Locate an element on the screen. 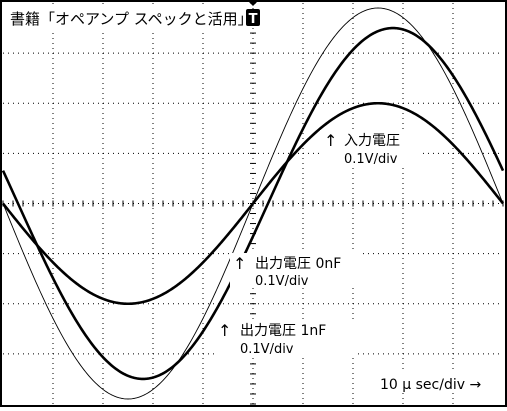 The height and width of the screenshot is (411, 507). annot-scale-input: 0.1V/div is located at coordinates (371, 159).